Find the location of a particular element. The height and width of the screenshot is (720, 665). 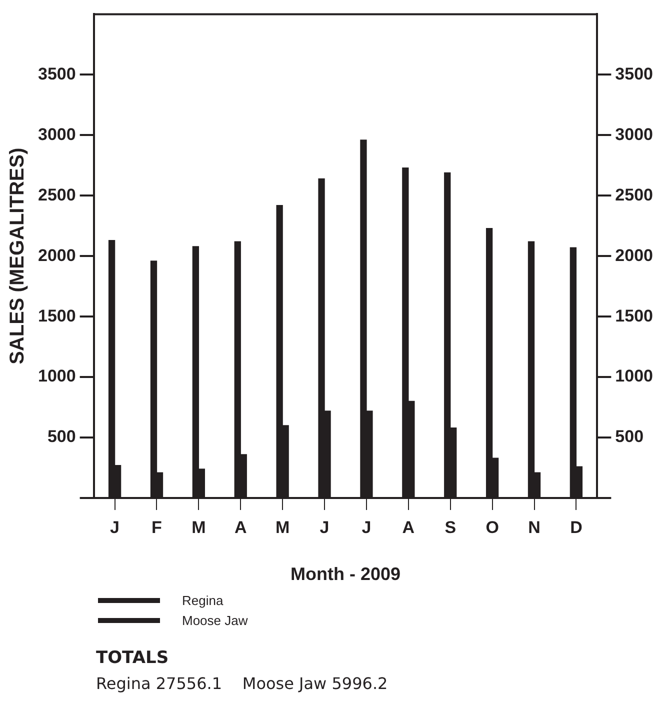

y-tick-label: 3500 is located at coordinates (57, 74).